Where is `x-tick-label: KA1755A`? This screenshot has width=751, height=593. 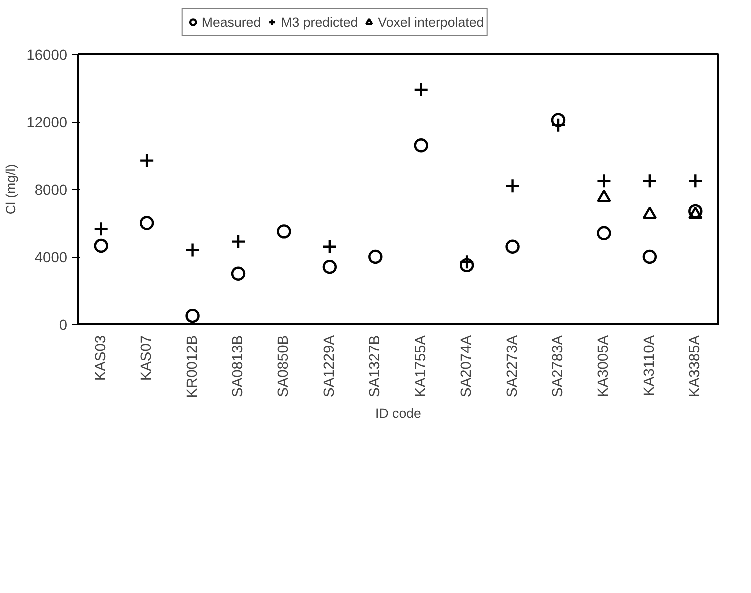 x-tick-label: KA1755A is located at coordinates (421, 366).